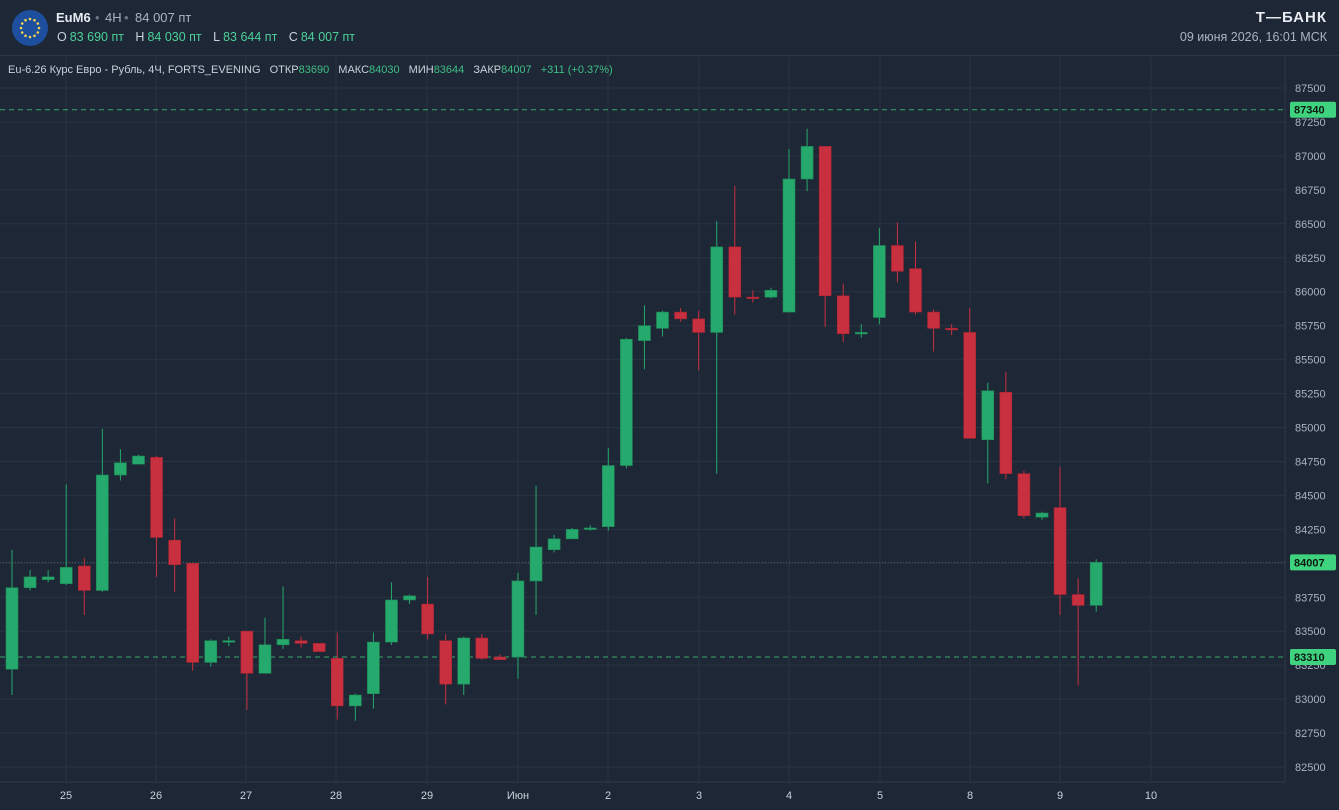 This screenshot has width=1339, height=810. Describe the element at coordinates (1309, 111) in the screenshot. I see `price-tag-label: 87340` at that location.